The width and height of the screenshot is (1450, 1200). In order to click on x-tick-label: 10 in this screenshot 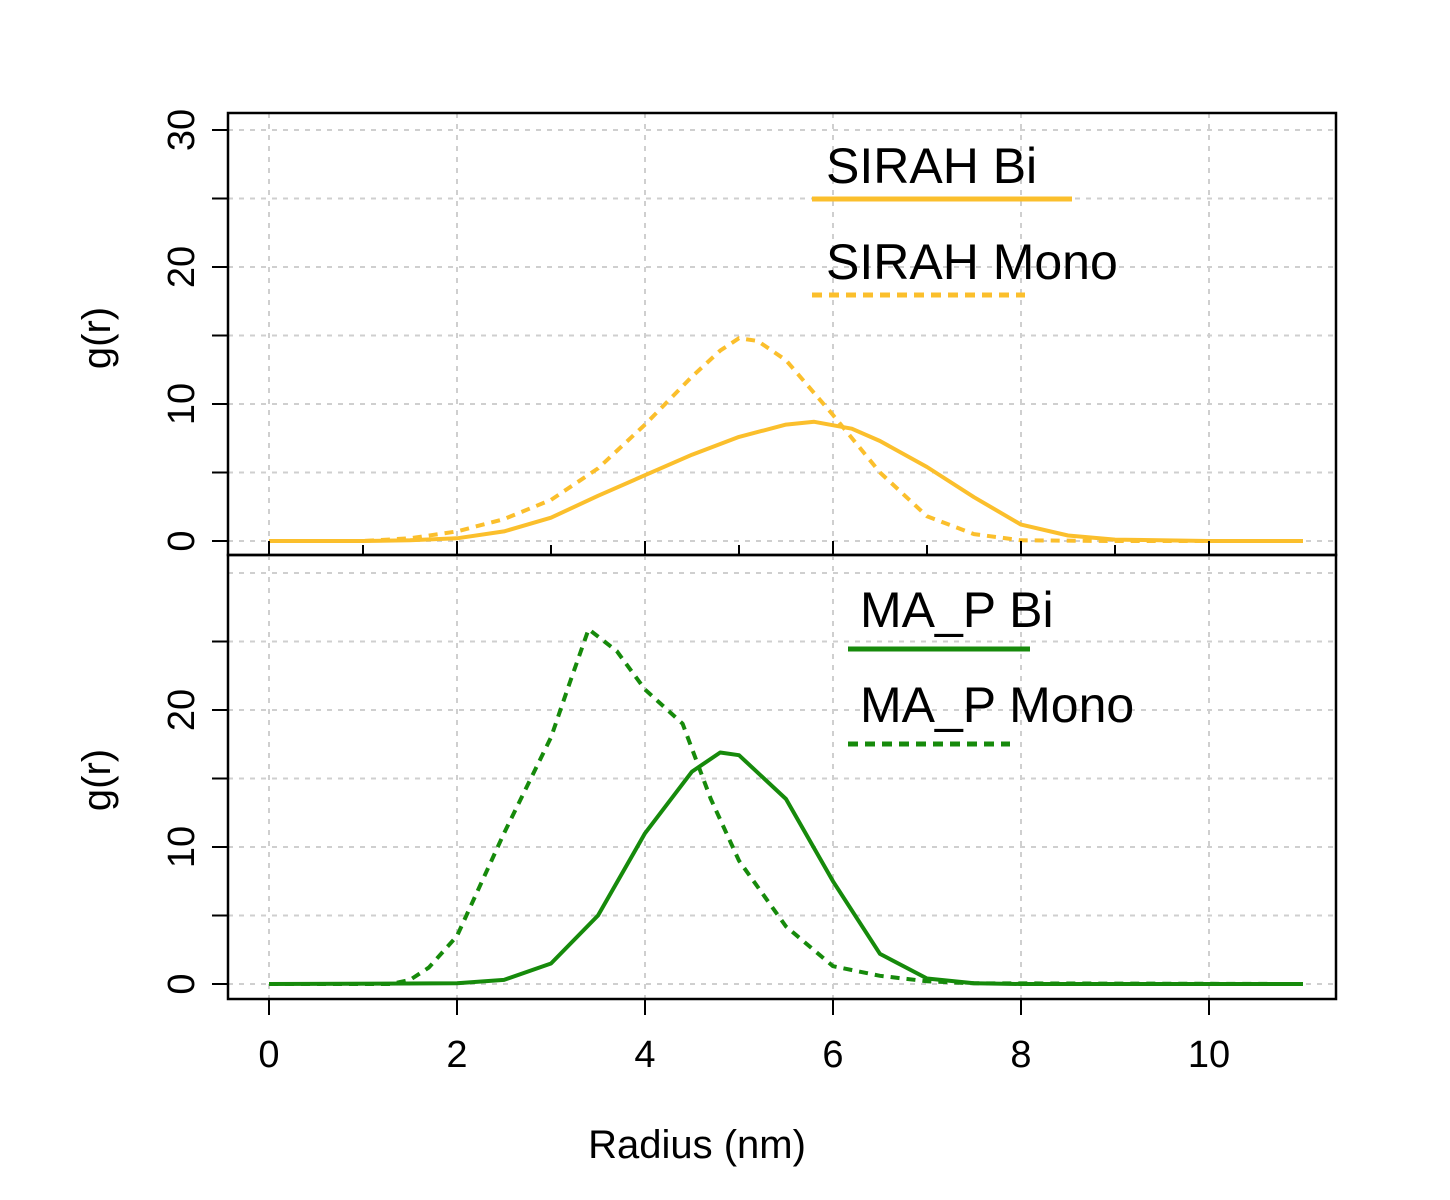, I will do `click(1209, 1055)`.